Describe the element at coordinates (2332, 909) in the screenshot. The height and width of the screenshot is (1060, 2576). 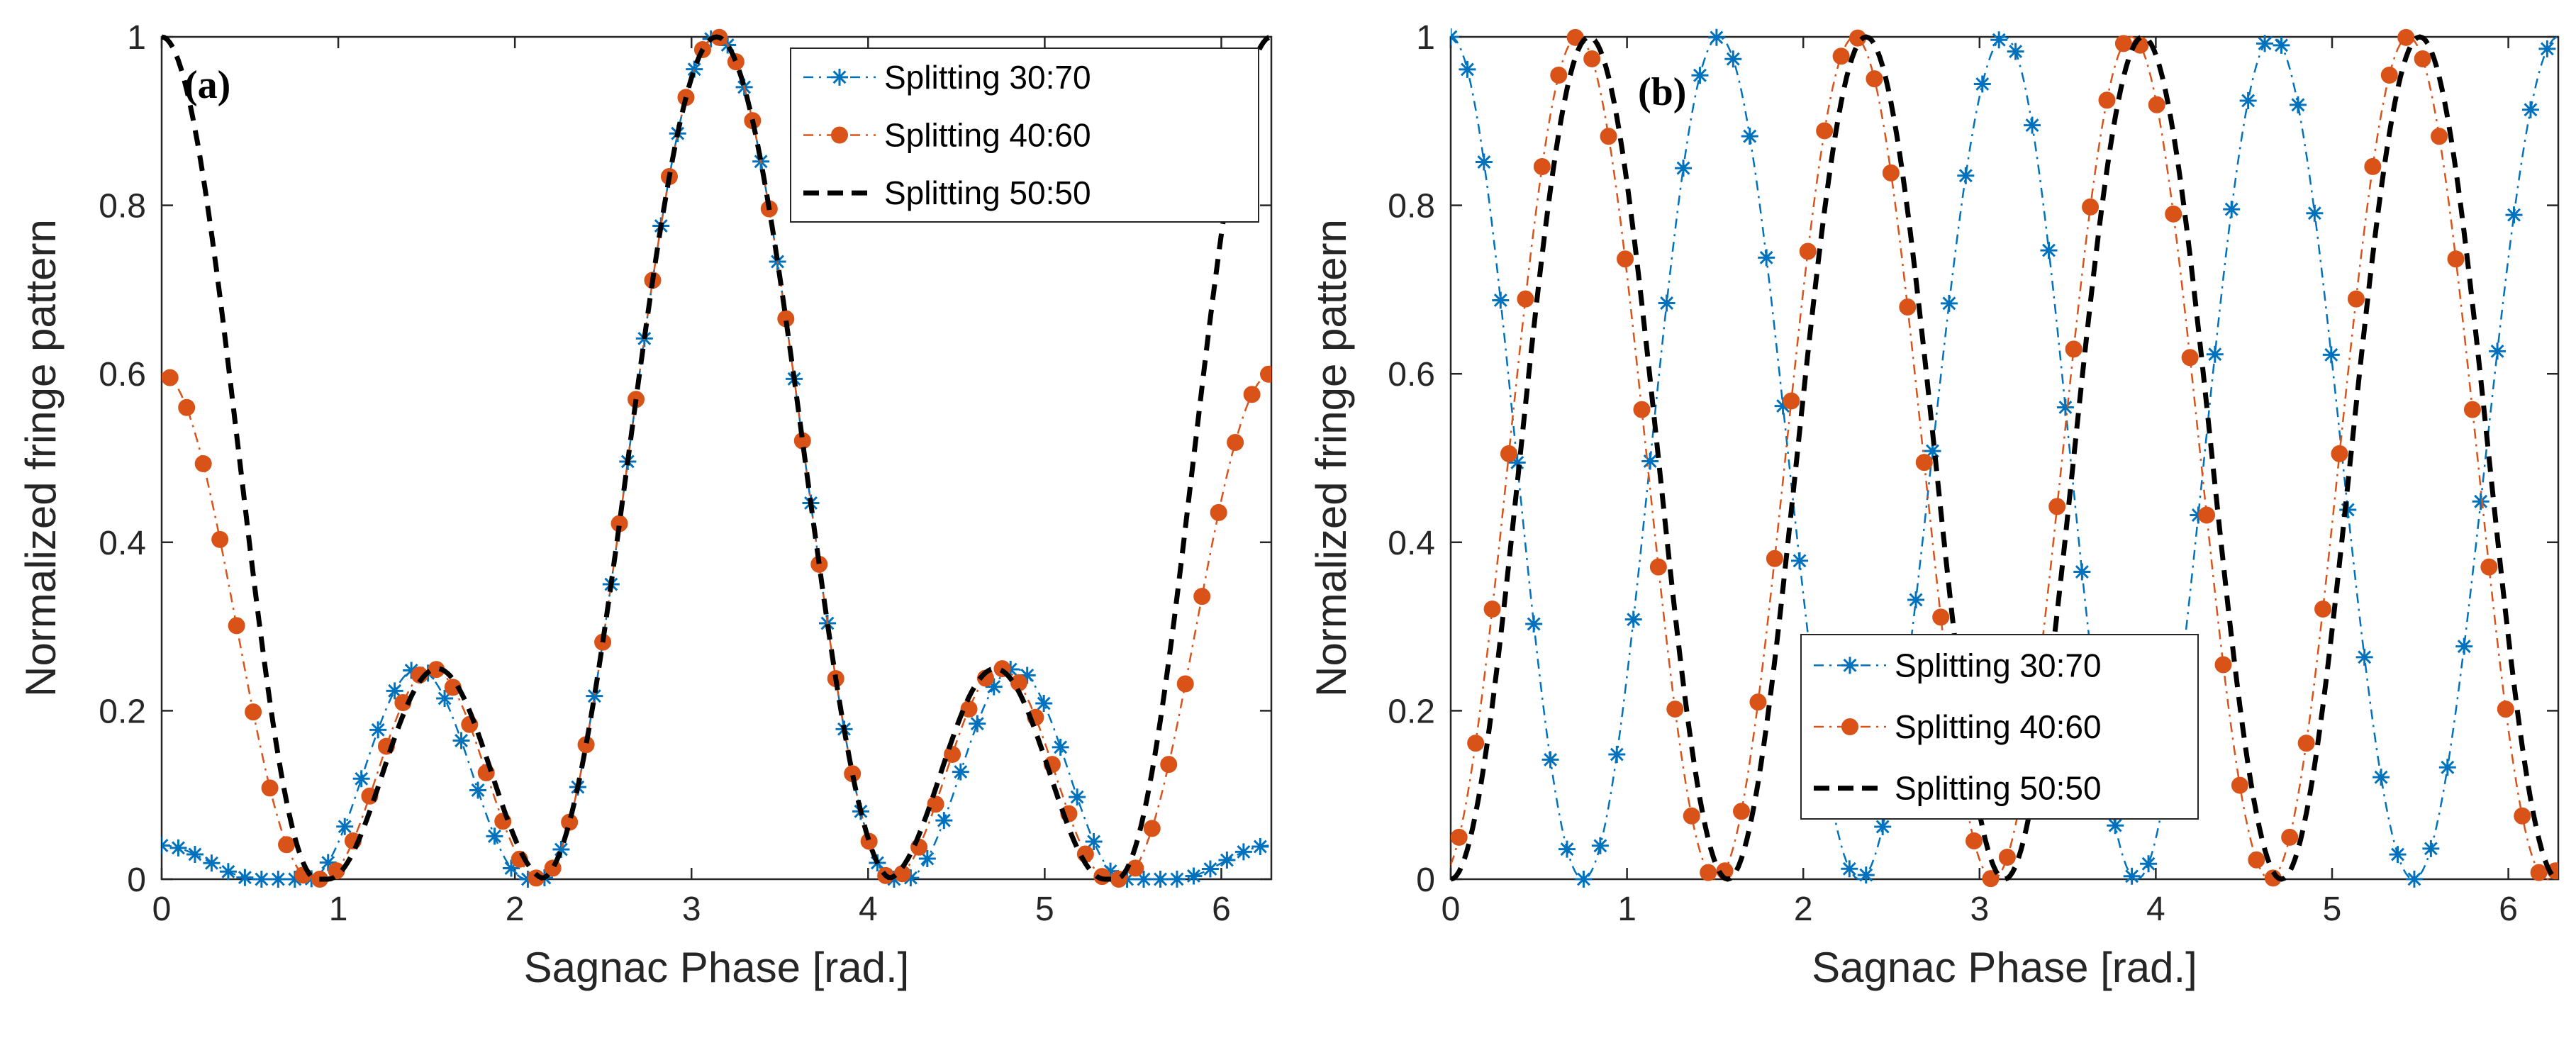
I see `x-tick-label: 5` at that location.